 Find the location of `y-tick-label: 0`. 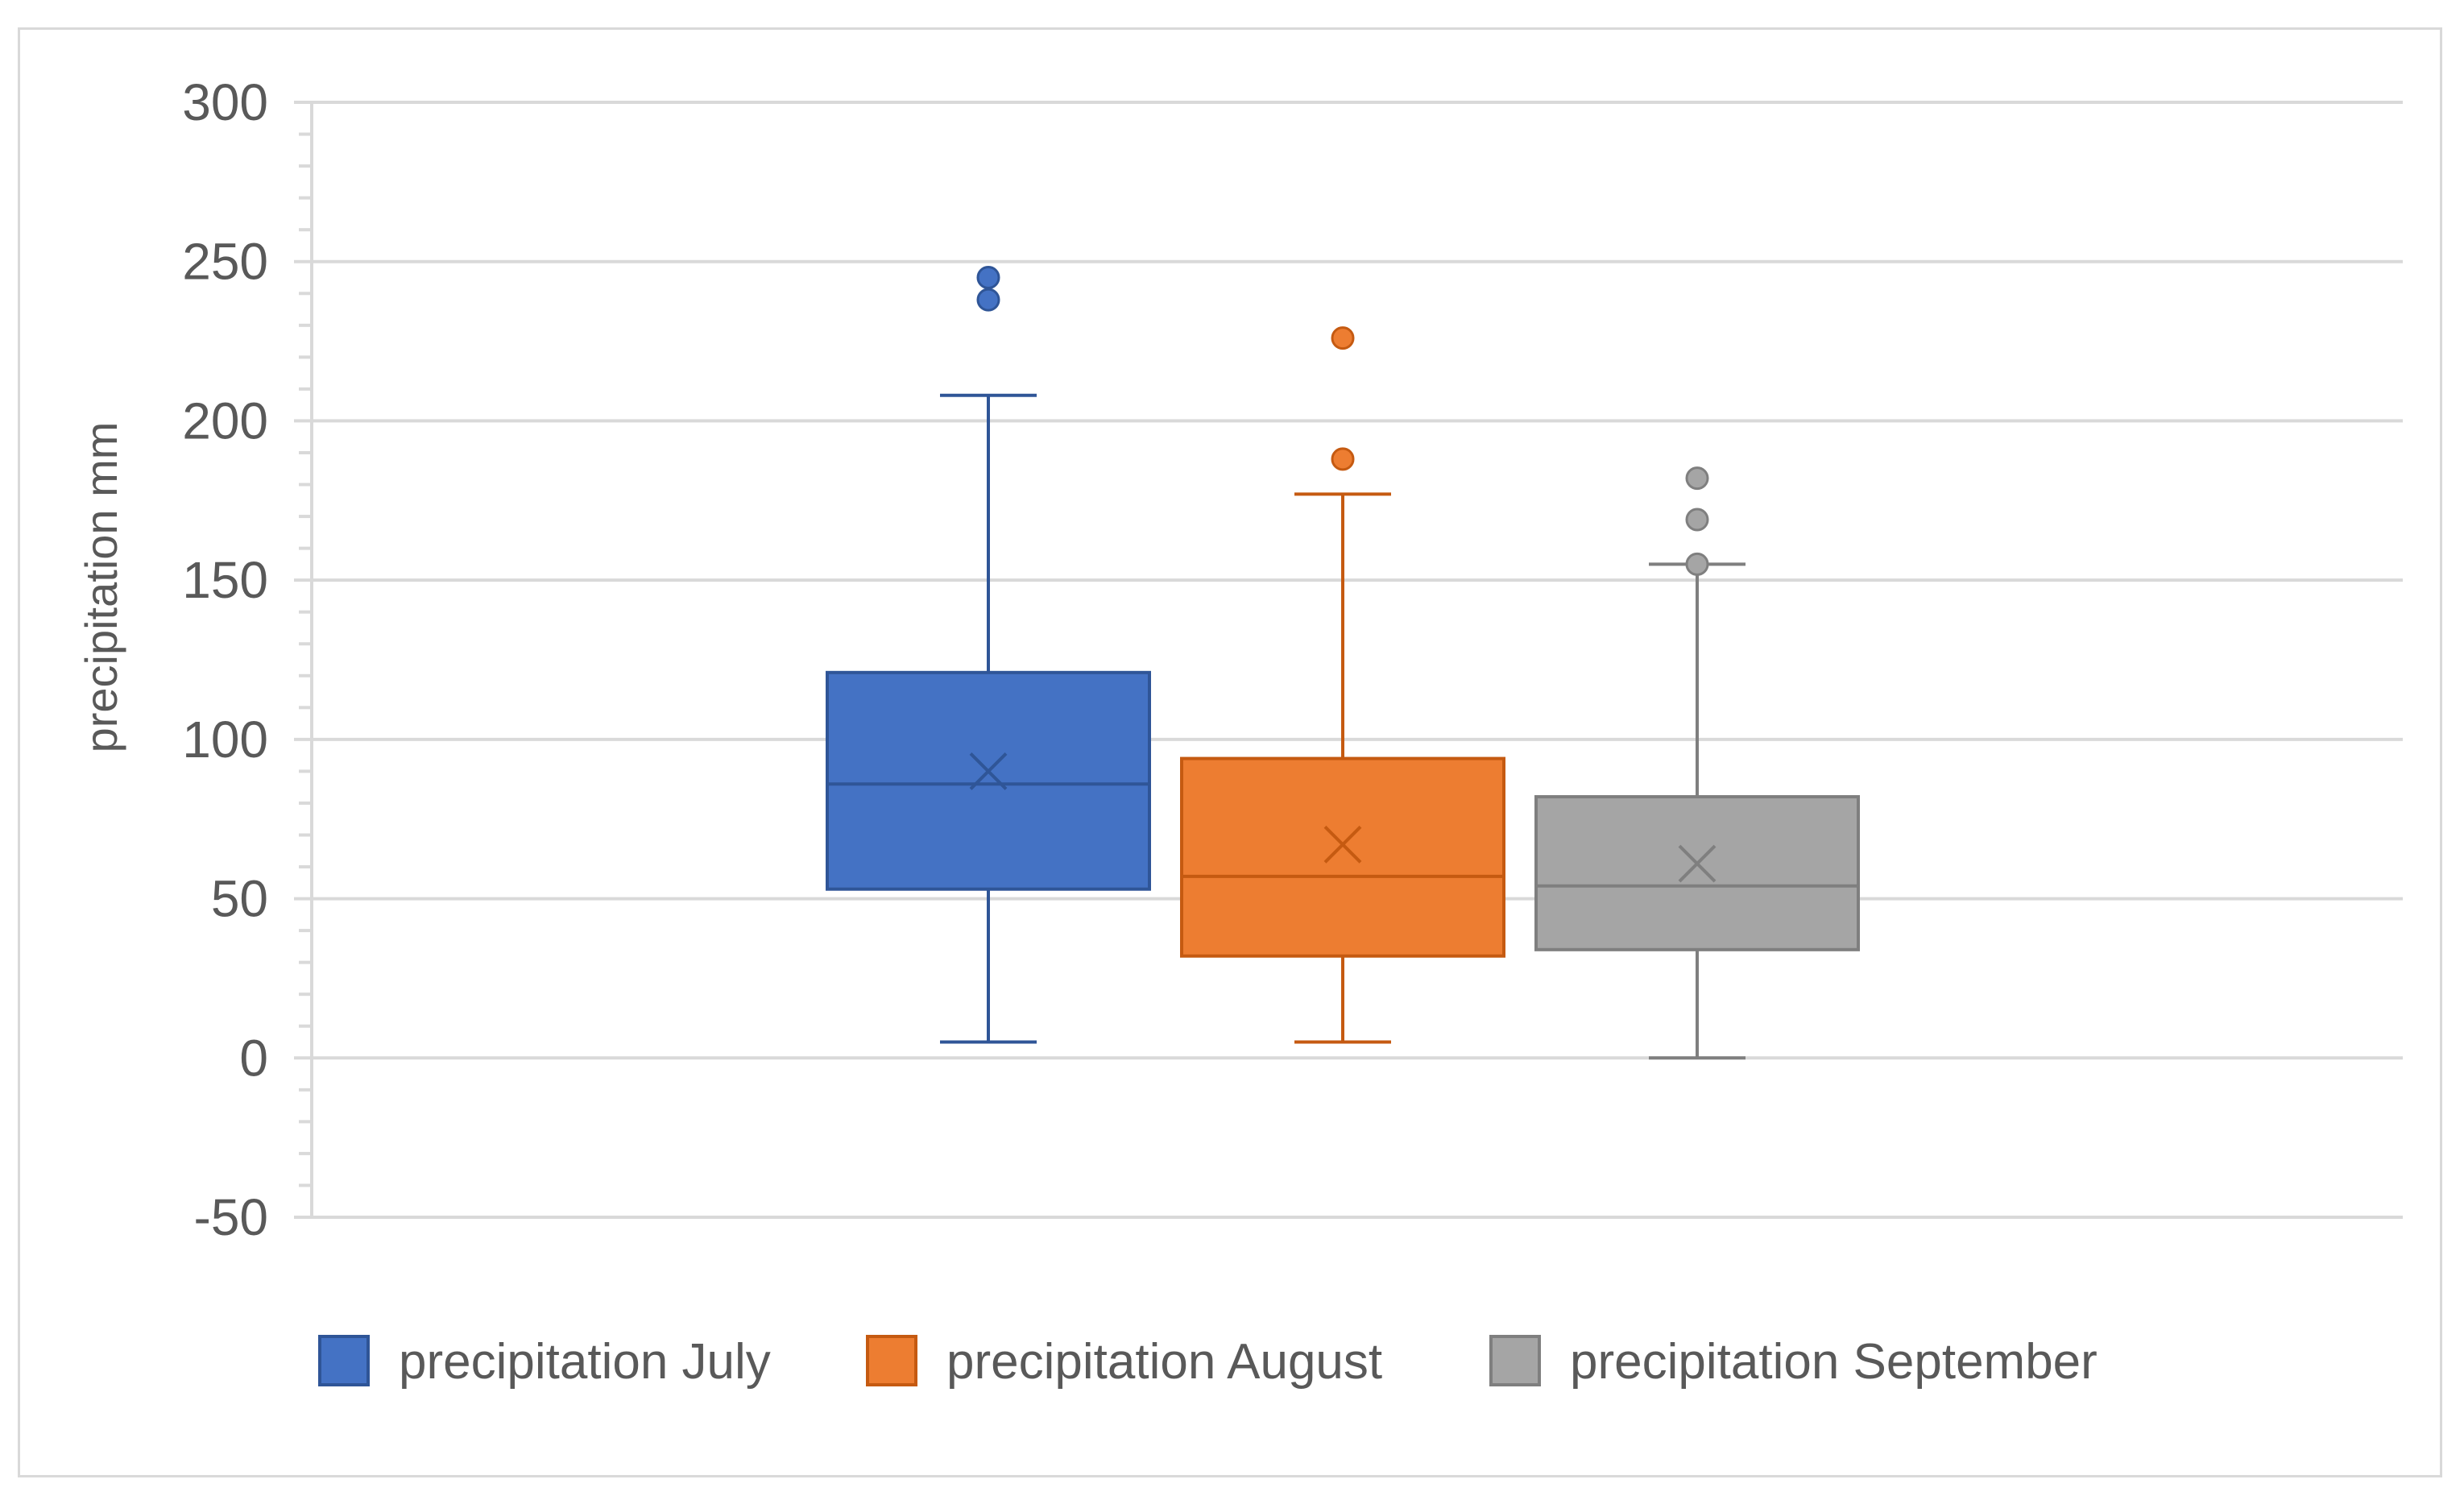

y-tick-label: 0 is located at coordinates (253, 1058).